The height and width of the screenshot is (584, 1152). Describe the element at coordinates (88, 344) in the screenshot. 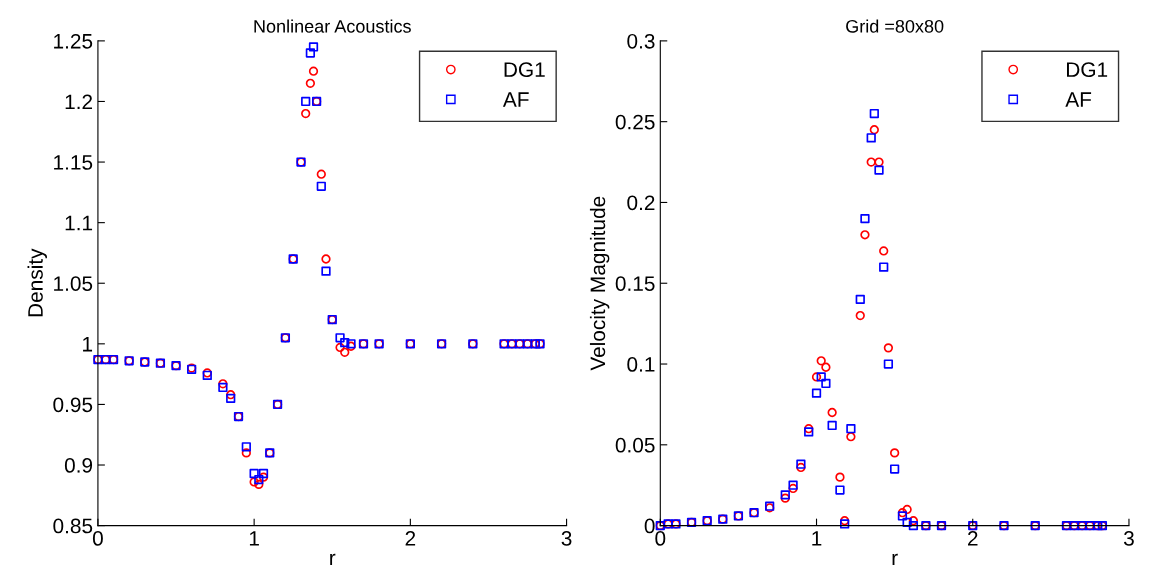

I see `y-tick-label: 1` at that location.